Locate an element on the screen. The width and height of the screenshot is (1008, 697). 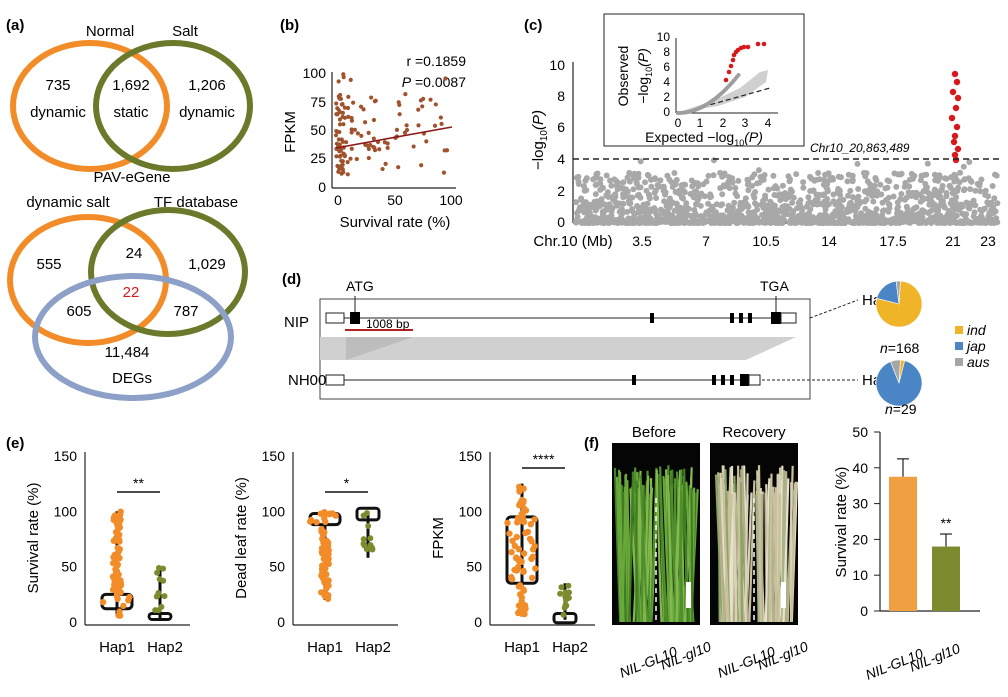
b-ytick: 75 is located at coordinates (318, 102).